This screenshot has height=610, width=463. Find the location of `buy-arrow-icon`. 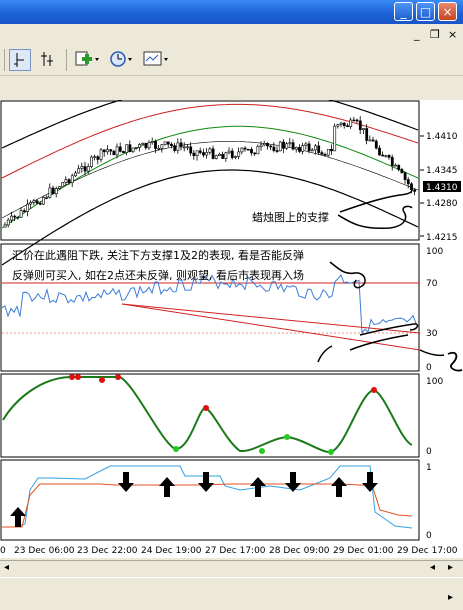

buy-arrow-icon is located at coordinates (258, 487).